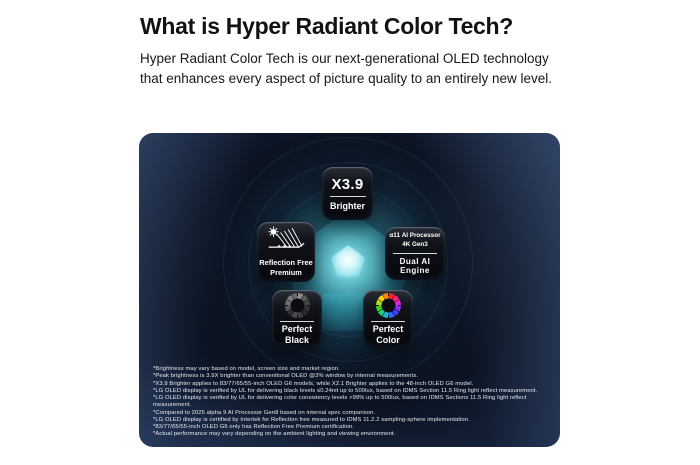 The image size is (700, 465). I want to click on processor-name-line-2: 4K Gen3, so click(415, 244).